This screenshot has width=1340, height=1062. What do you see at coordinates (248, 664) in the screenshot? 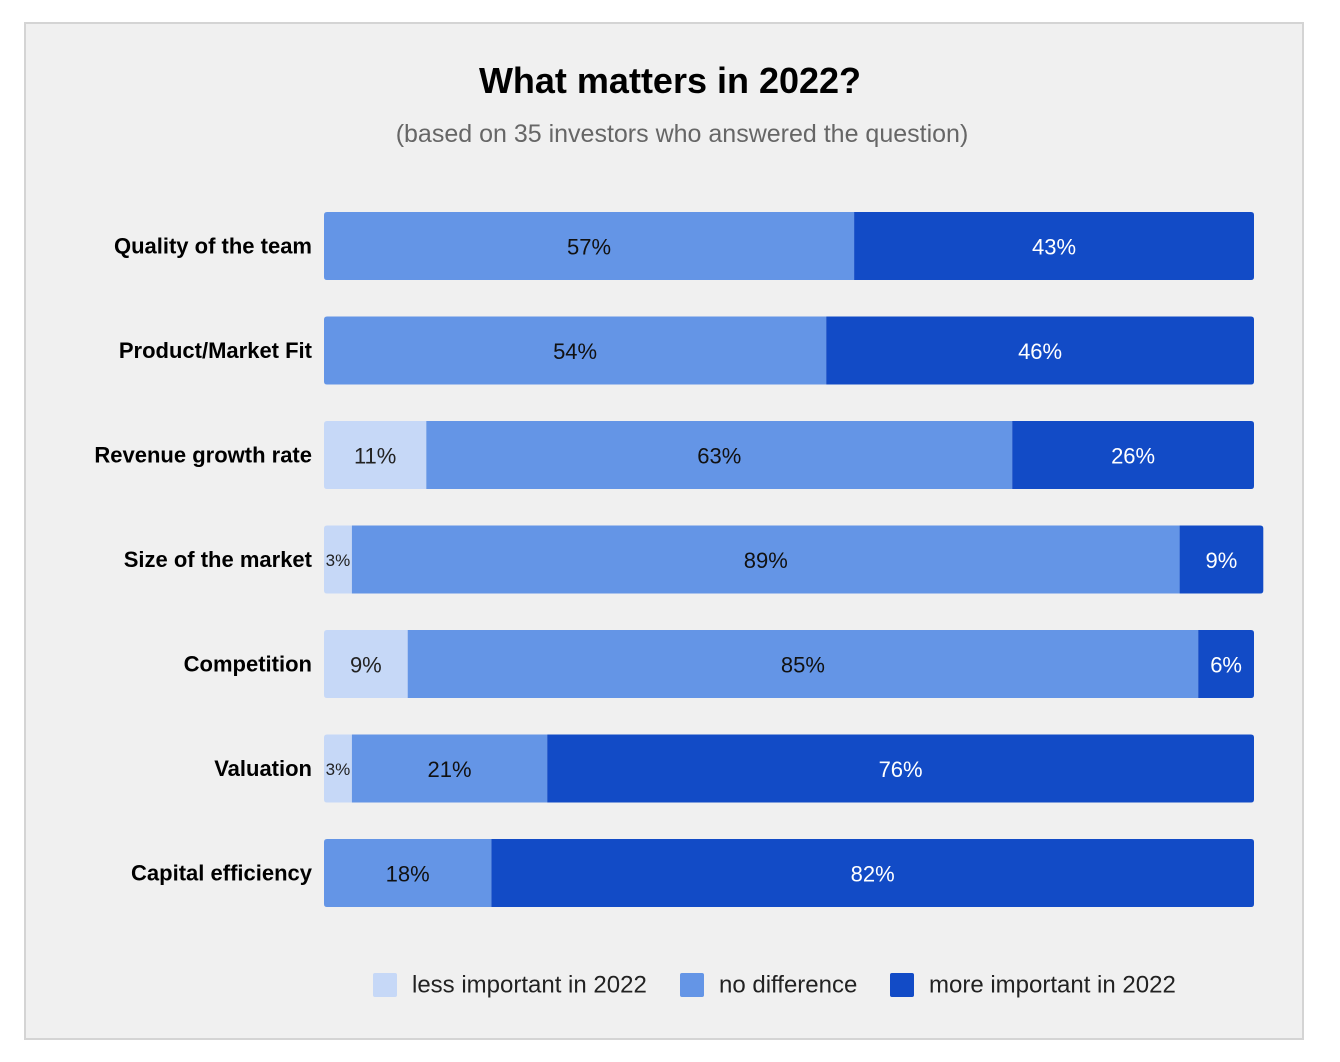
I see `category-label: Competition` at bounding box center [248, 664].